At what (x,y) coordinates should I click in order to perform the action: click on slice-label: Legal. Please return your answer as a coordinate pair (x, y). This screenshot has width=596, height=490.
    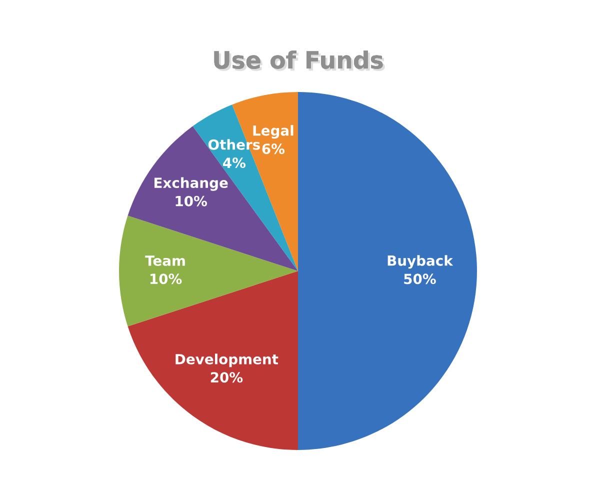
    Looking at the image, I should click on (273, 132).